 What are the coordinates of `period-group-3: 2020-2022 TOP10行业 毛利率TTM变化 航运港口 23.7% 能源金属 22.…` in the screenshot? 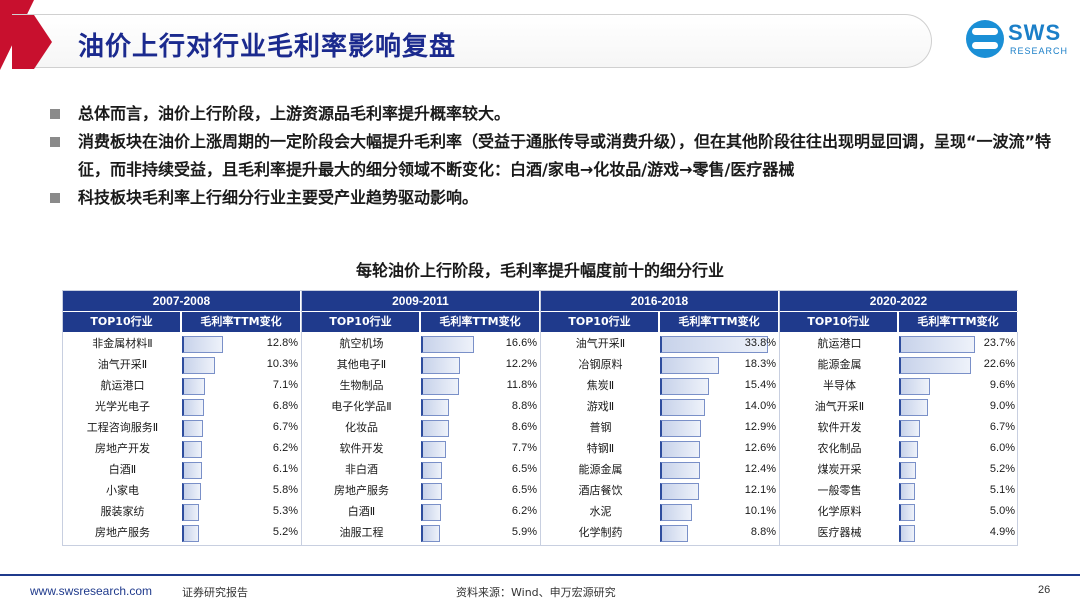 It's located at (899, 418).